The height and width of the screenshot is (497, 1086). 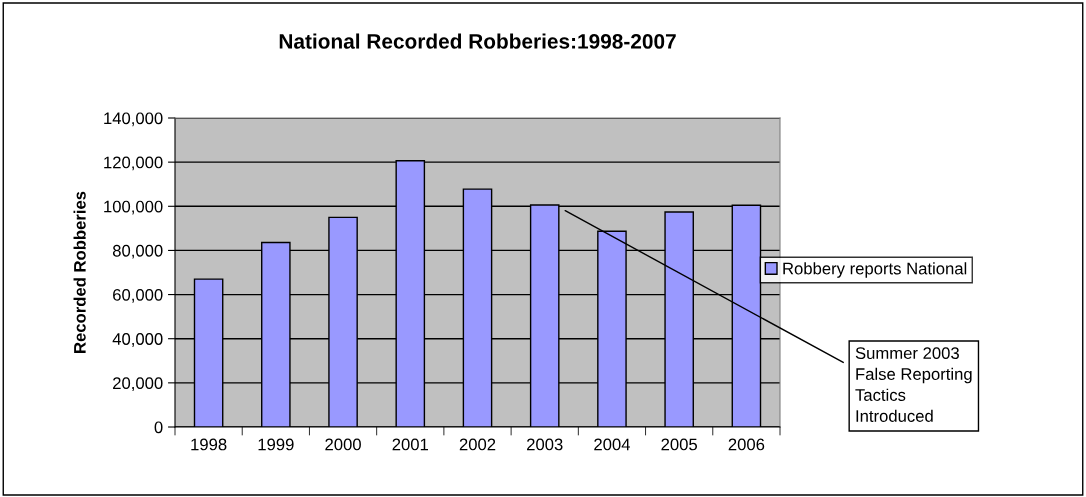 I want to click on x-tick-label: 2006, so click(x=746, y=444).